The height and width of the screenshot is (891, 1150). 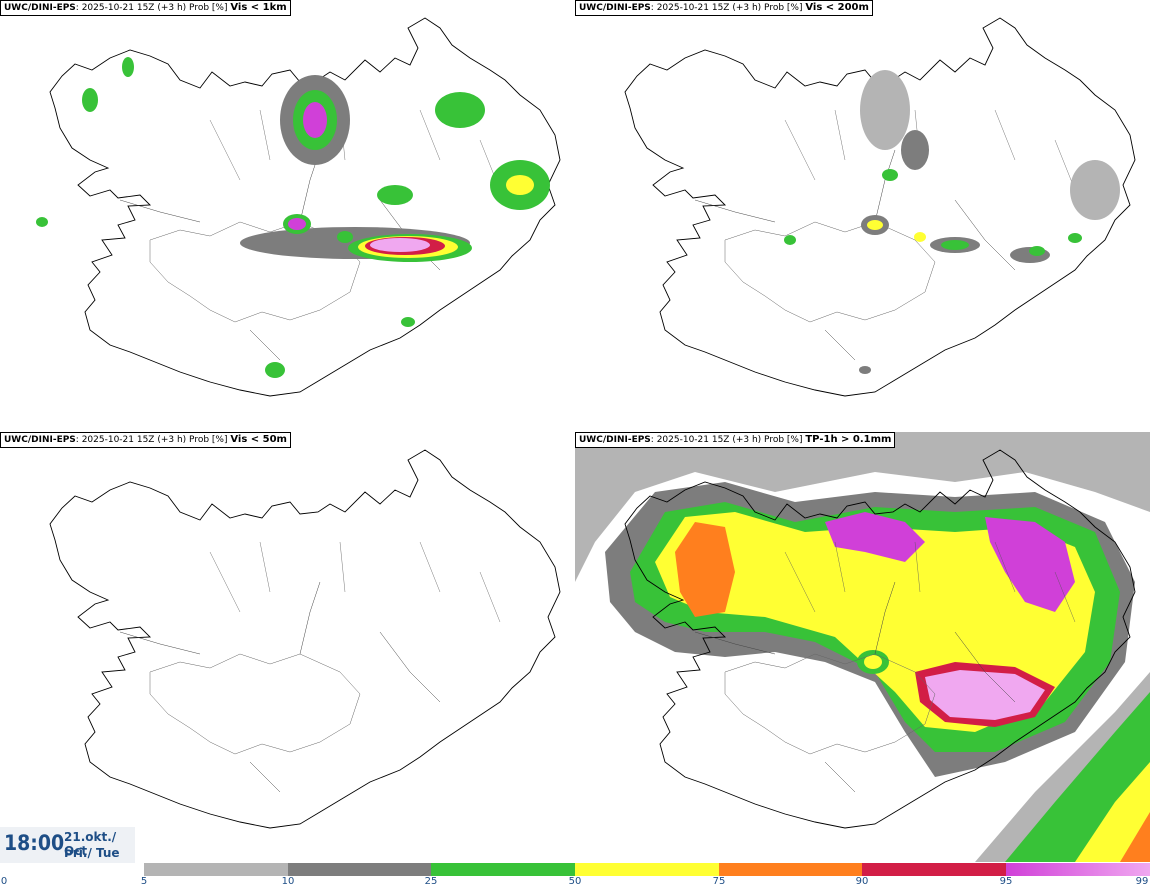 I want to click on legend-tick: 75, so click(x=719, y=881).